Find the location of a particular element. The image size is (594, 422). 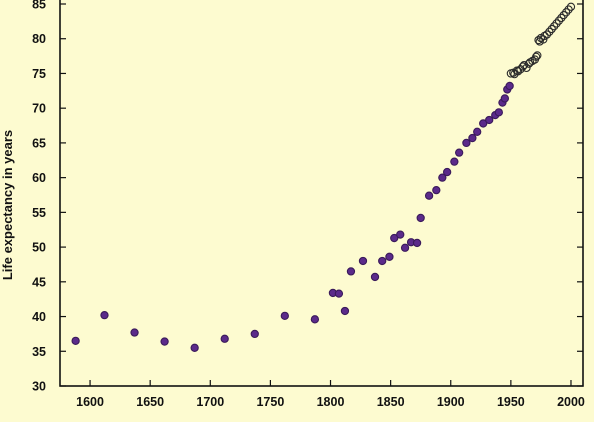

x-axis: 1600 1650 1700 1750 1800 1850 1900 1950 2000 is located at coordinates (330, 394).